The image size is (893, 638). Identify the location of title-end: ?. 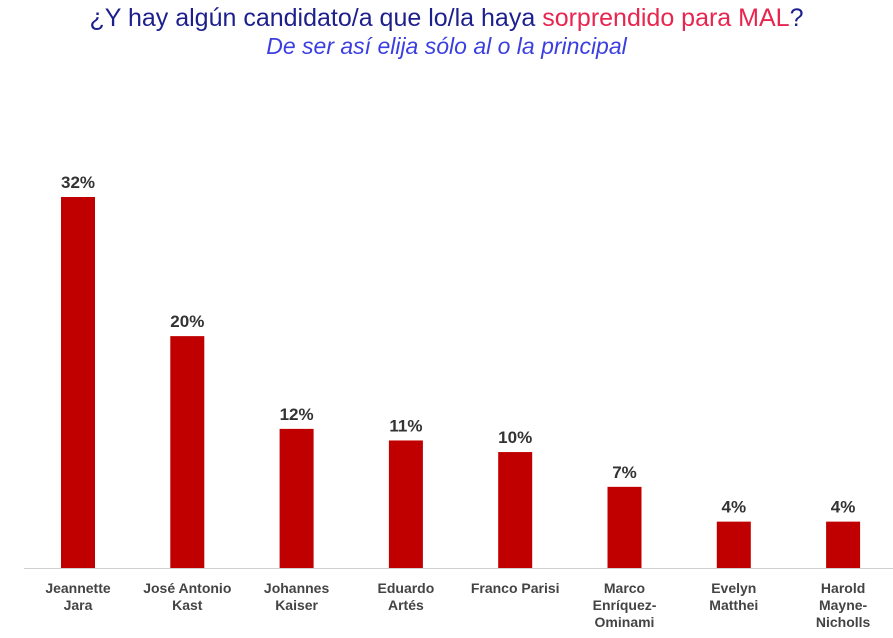
(796, 18).